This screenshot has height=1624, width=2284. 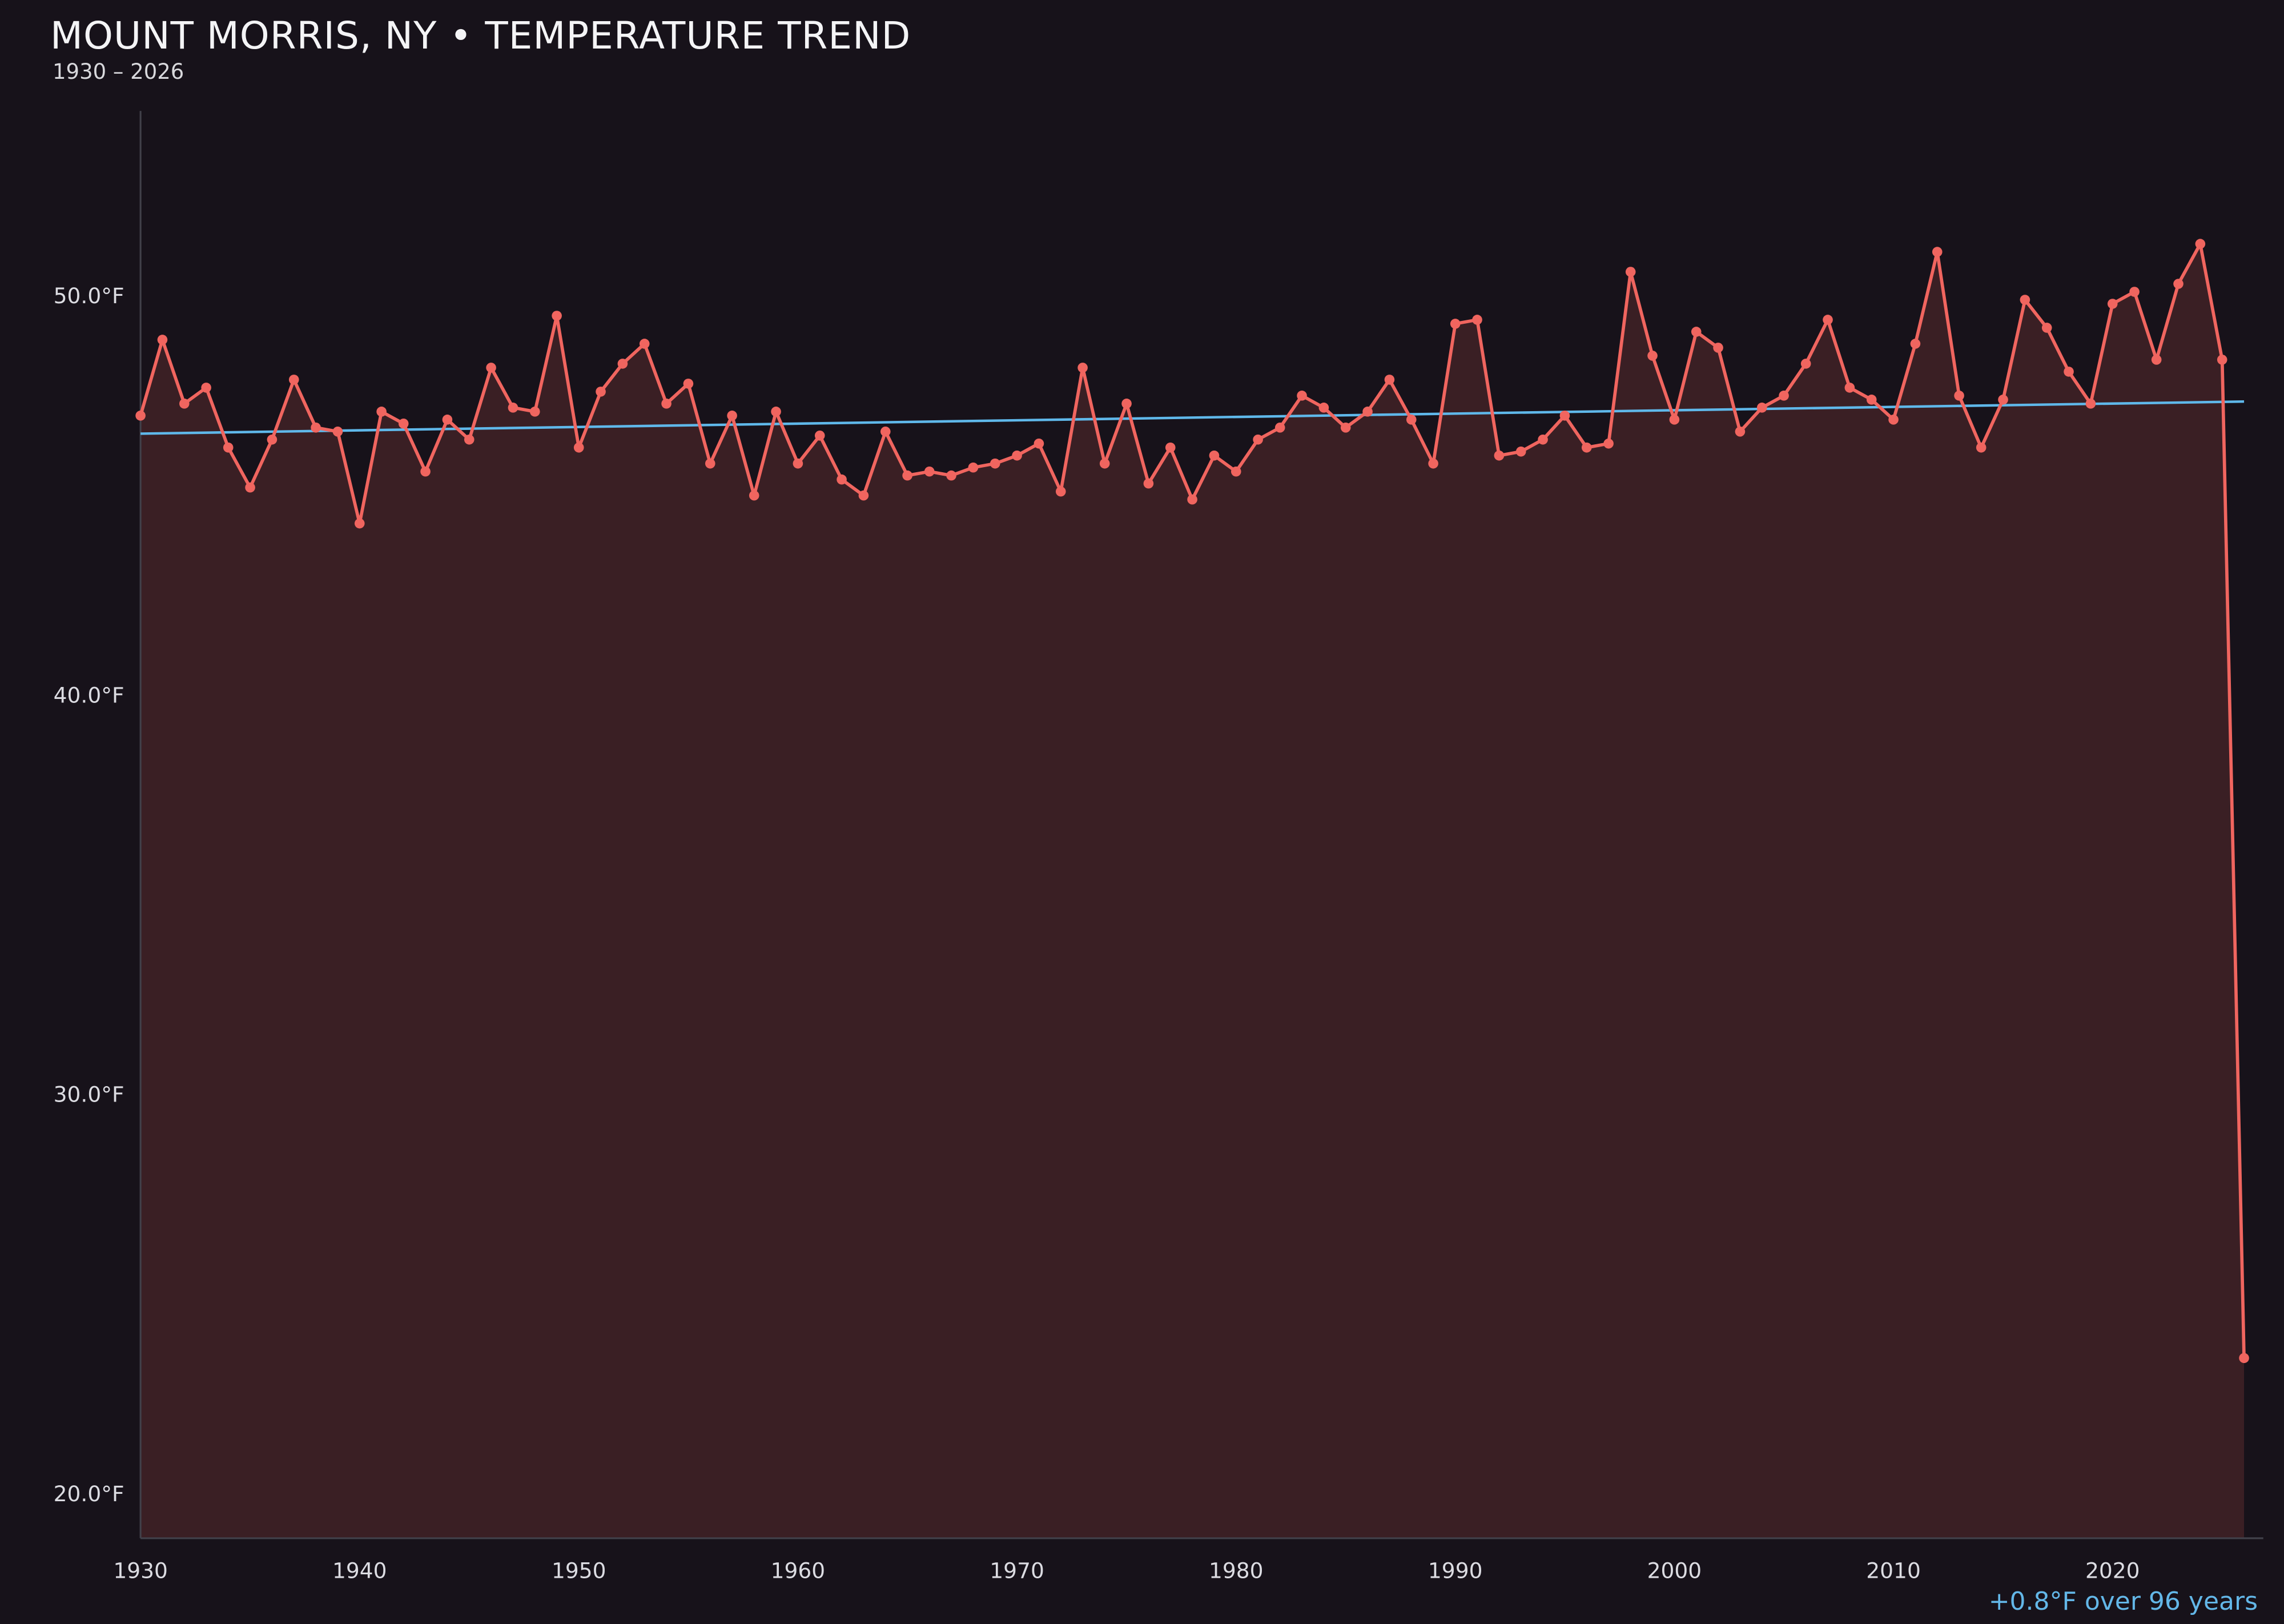 I want to click on y-tick-label: 20.0°F, so click(x=89, y=1493).